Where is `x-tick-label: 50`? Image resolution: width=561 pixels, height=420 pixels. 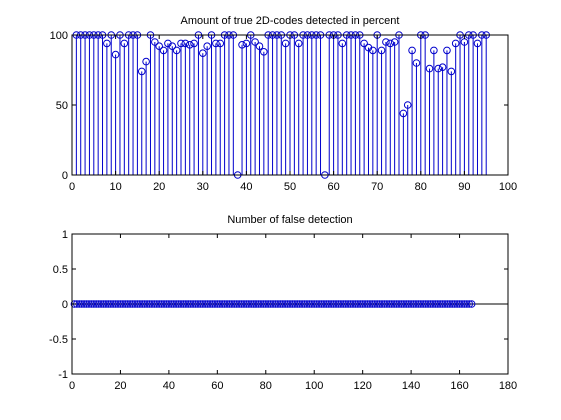
x-tick-label: 50 is located at coordinates (290, 187).